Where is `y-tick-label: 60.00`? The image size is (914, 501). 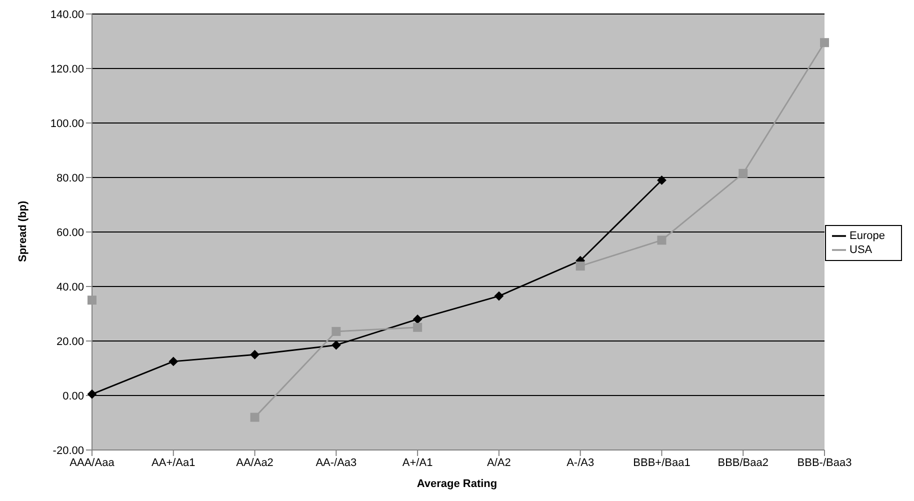
y-tick-label: 60.00 is located at coordinates (70, 232).